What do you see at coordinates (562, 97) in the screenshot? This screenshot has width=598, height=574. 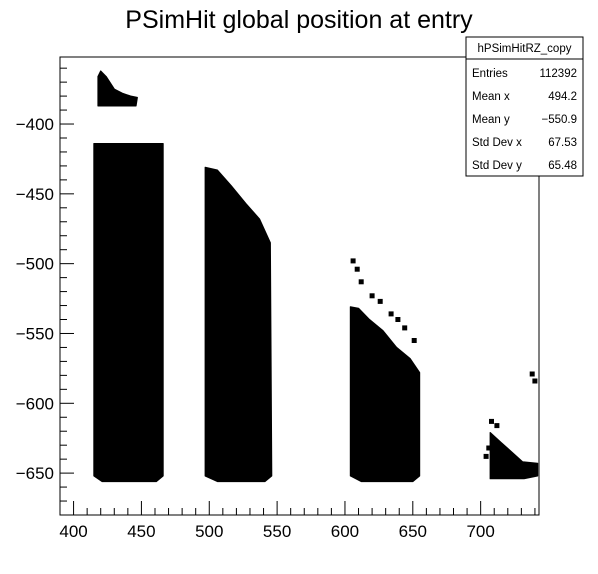 I see `stats-row-value: 494.2` at bounding box center [562, 97].